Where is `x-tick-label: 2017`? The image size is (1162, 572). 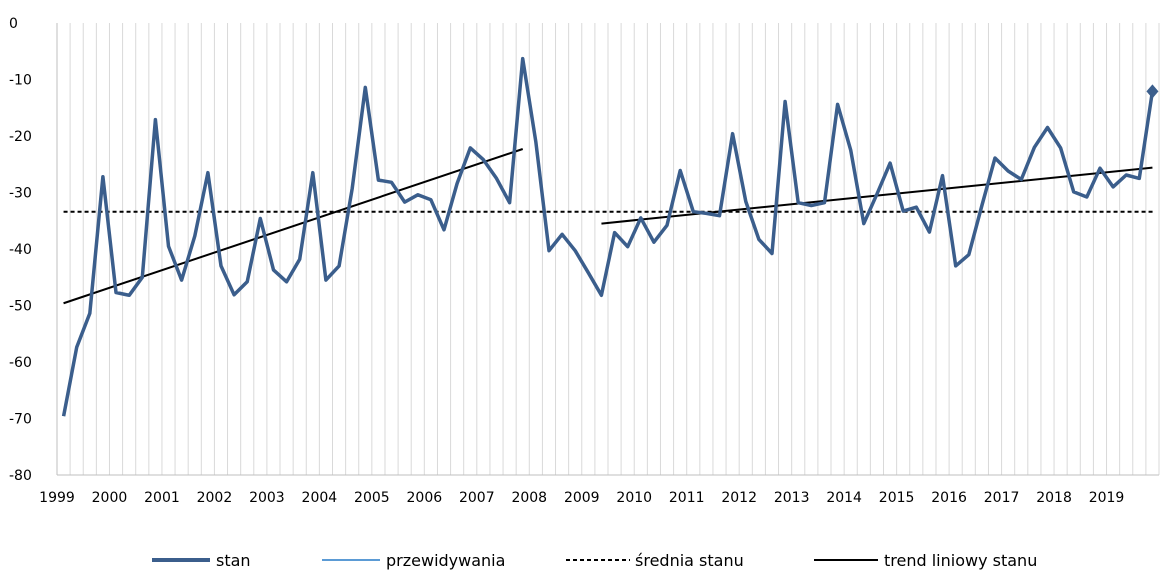
x-tick-label: 2017 is located at coordinates (1002, 498).